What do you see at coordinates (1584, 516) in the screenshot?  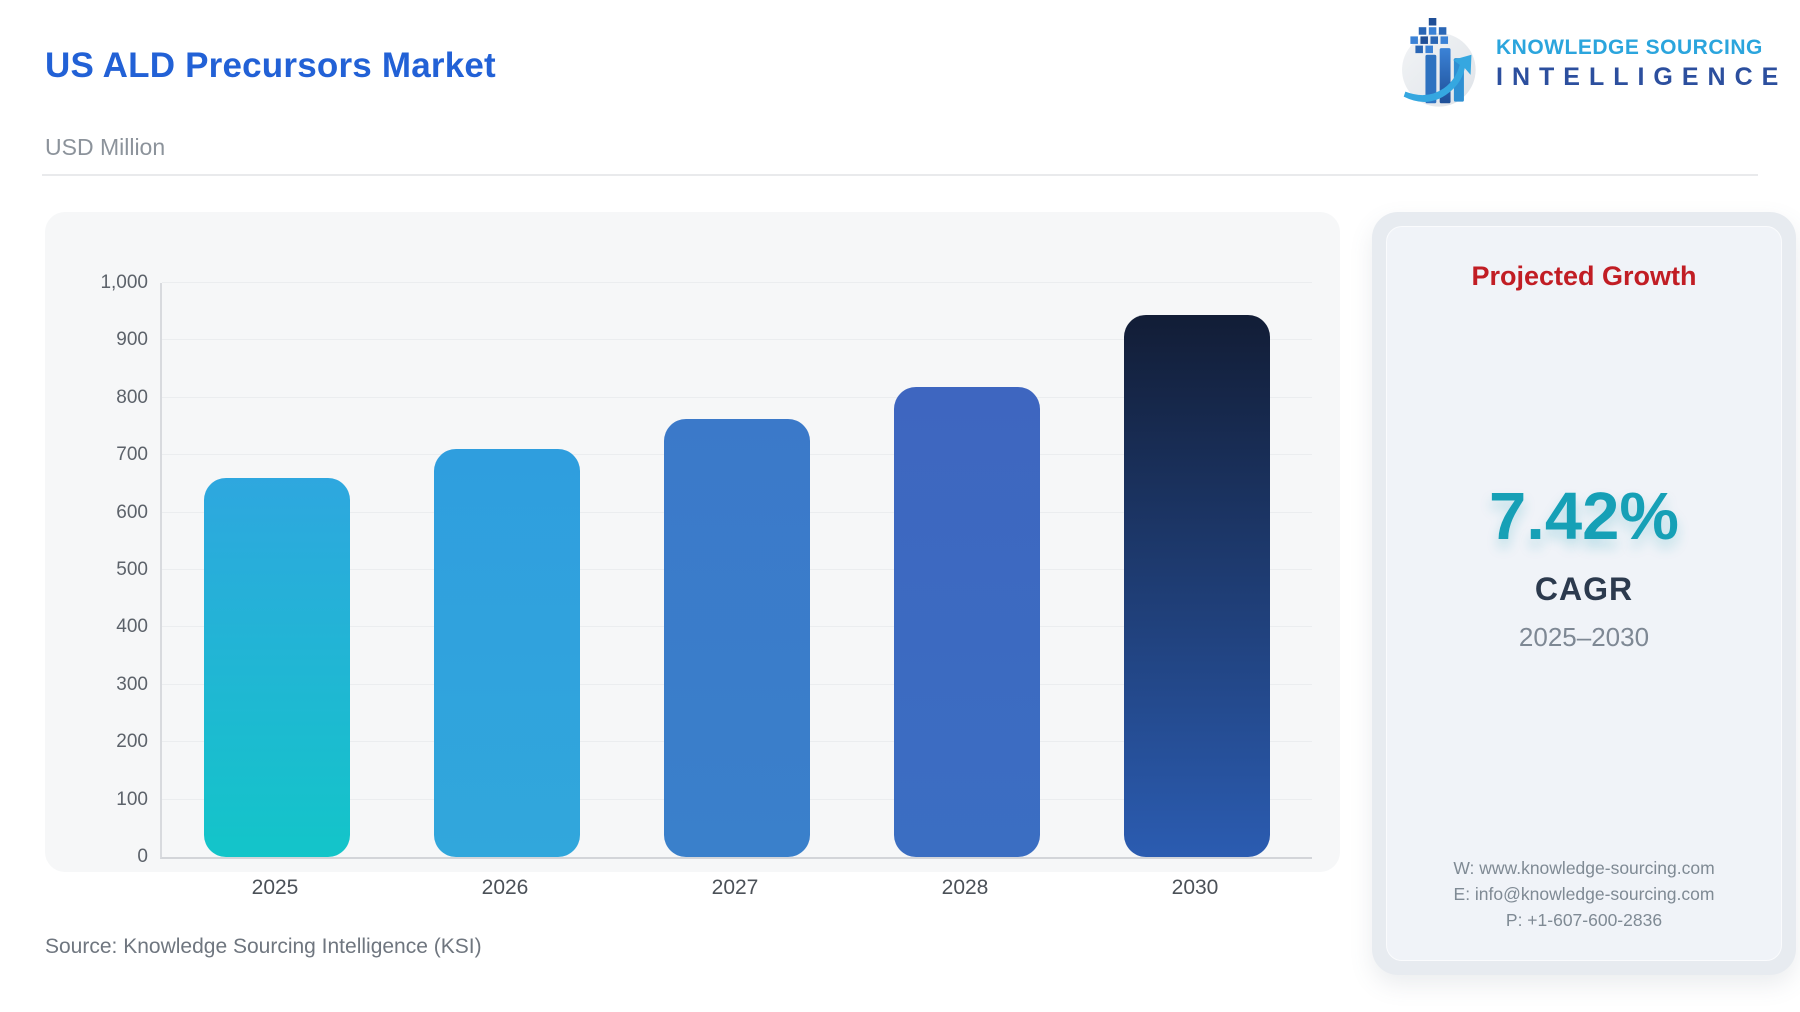 I see `cagr-value: 7.42%` at bounding box center [1584, 516].